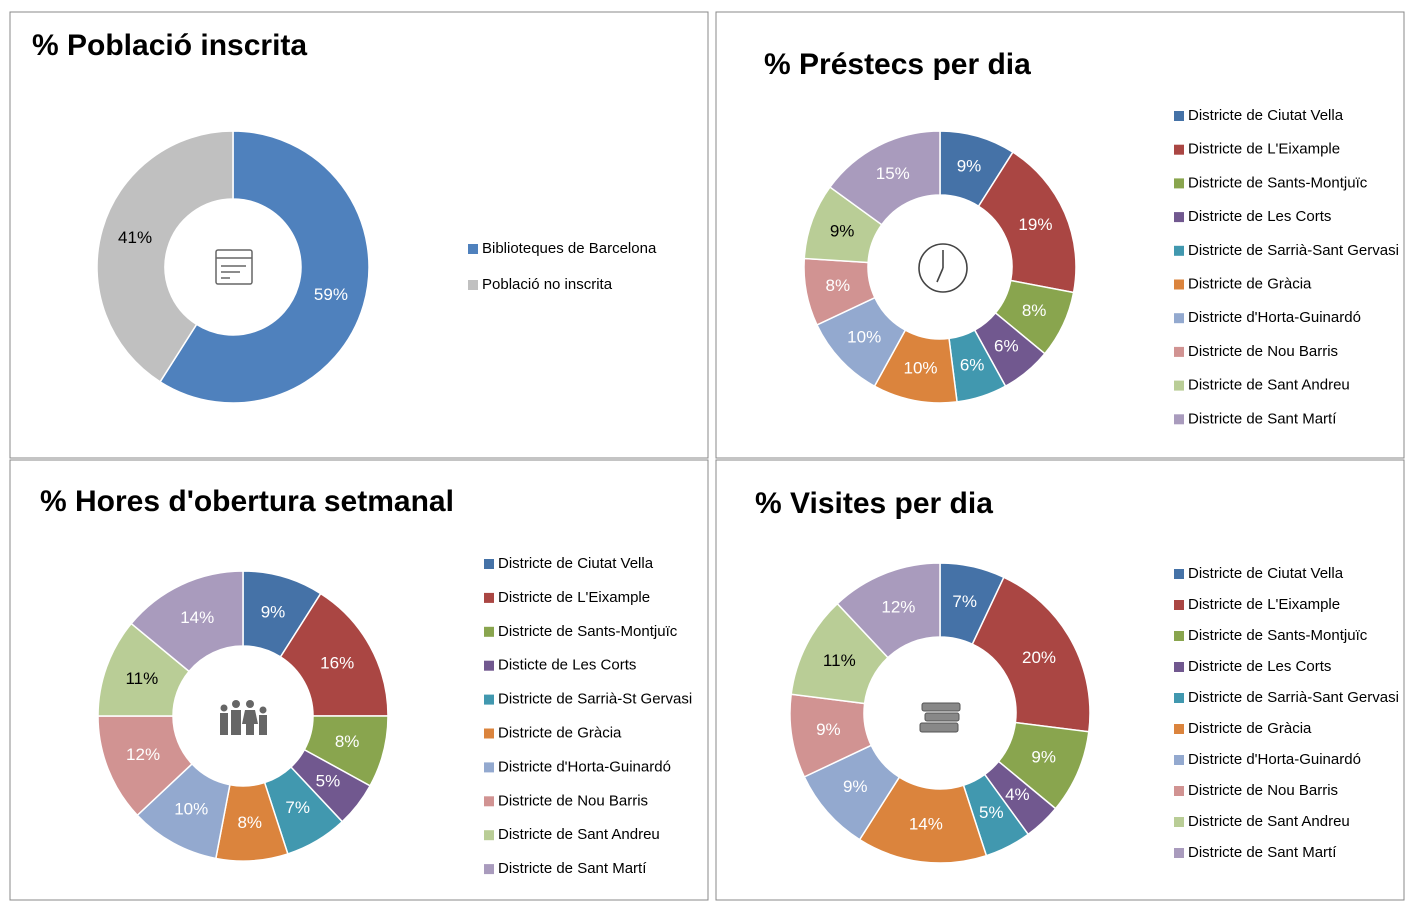 The image size is (1405, 901). I want to click on data-label: 20%, so click(1039, 657).